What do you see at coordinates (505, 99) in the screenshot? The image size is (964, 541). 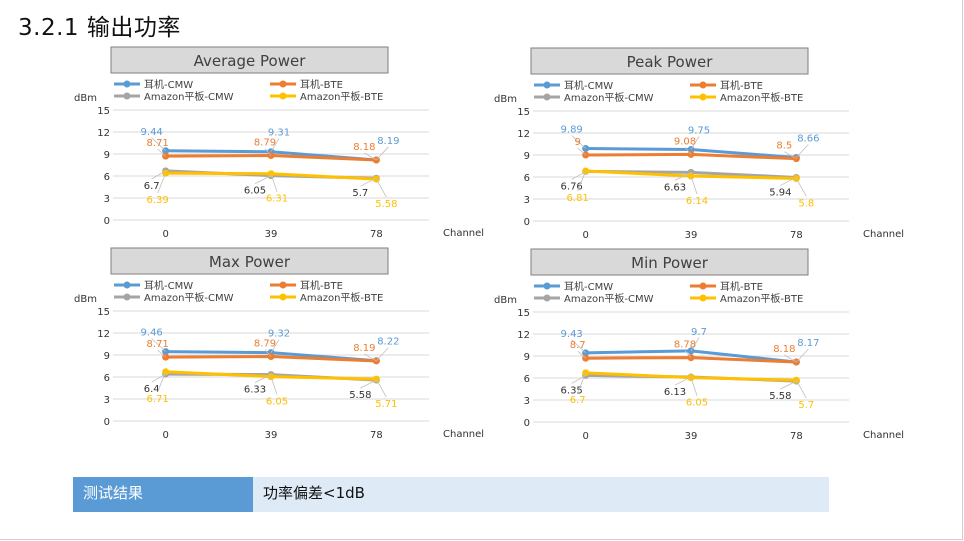 I see `peak-power-y-axis-label: dBm` at bounding box center [505, 99].